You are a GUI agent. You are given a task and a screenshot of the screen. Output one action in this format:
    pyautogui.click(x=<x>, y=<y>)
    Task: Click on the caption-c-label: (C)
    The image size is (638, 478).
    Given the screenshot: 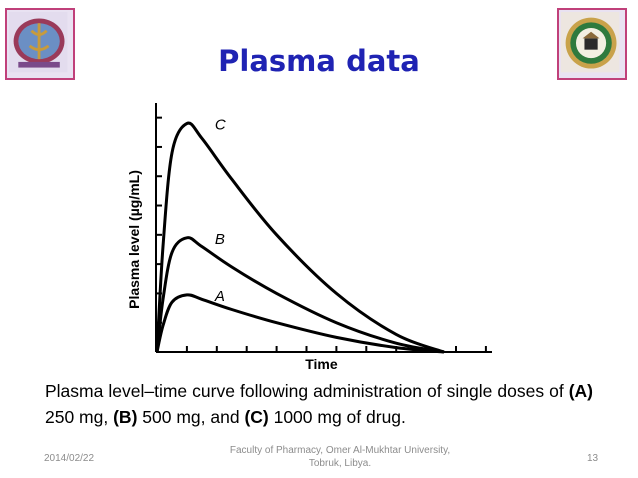 What is the action you would take?
    pyautogui.click(x=256, y=417)
    